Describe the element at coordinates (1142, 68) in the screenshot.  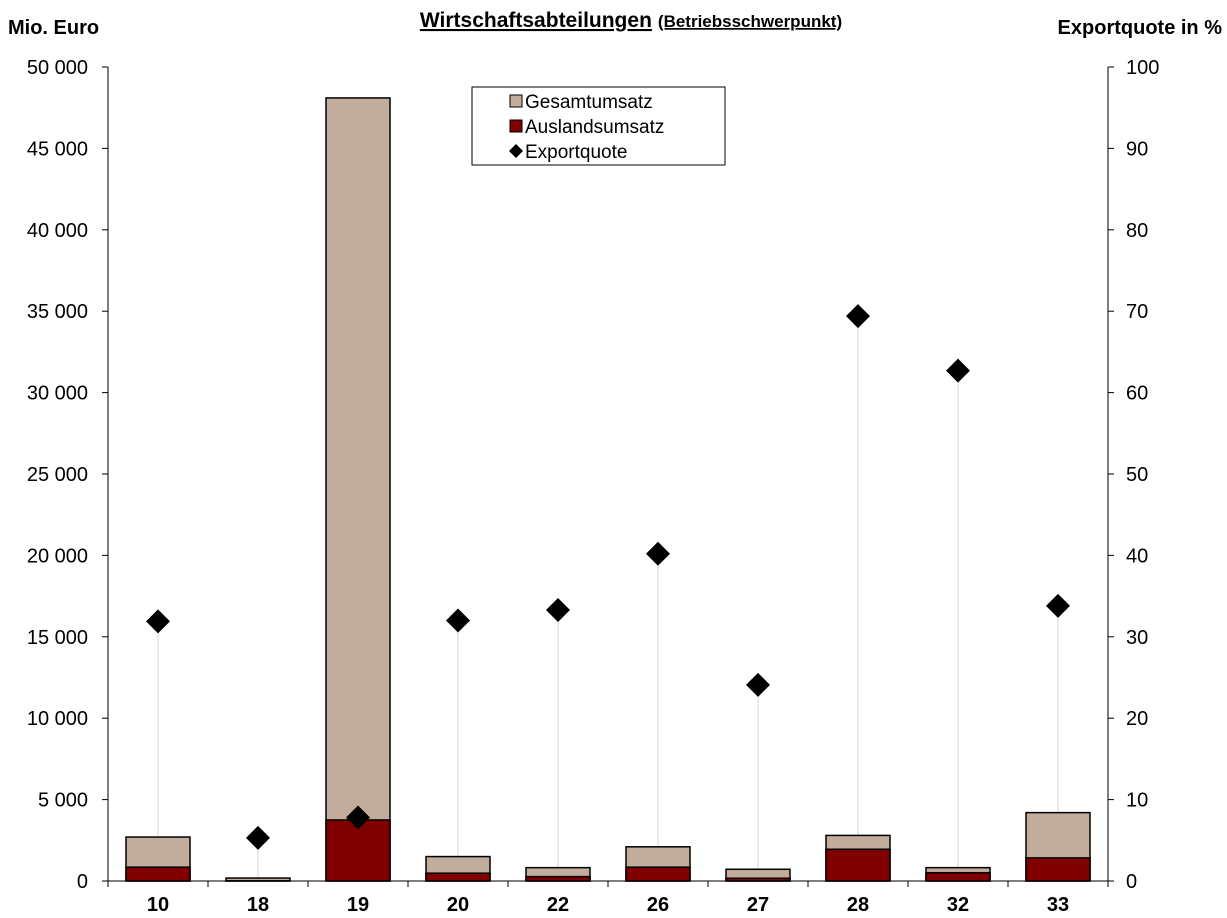
I see `right-tick-label: 100` at that location.